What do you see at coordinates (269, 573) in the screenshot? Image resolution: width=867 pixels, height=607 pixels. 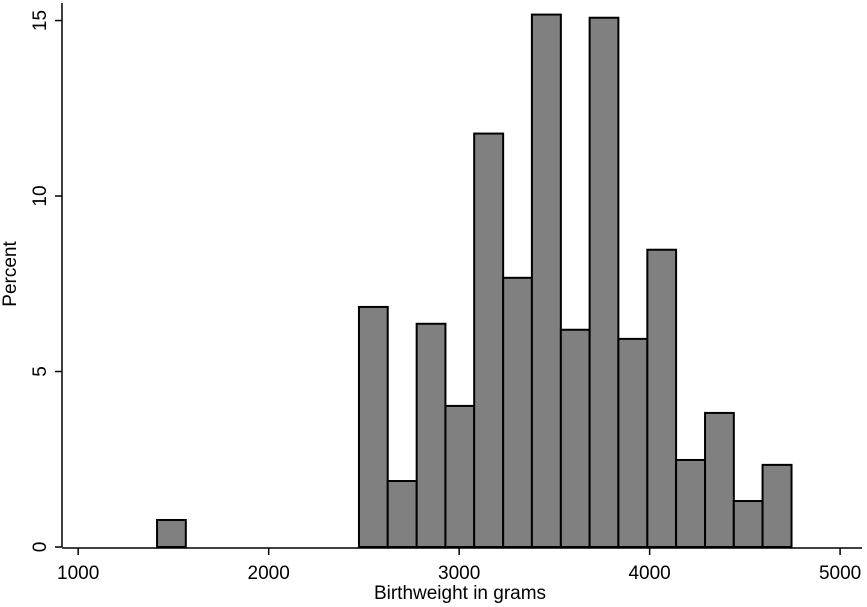 I see `x-tick-label: 2000` at bounding box center [269, 573].